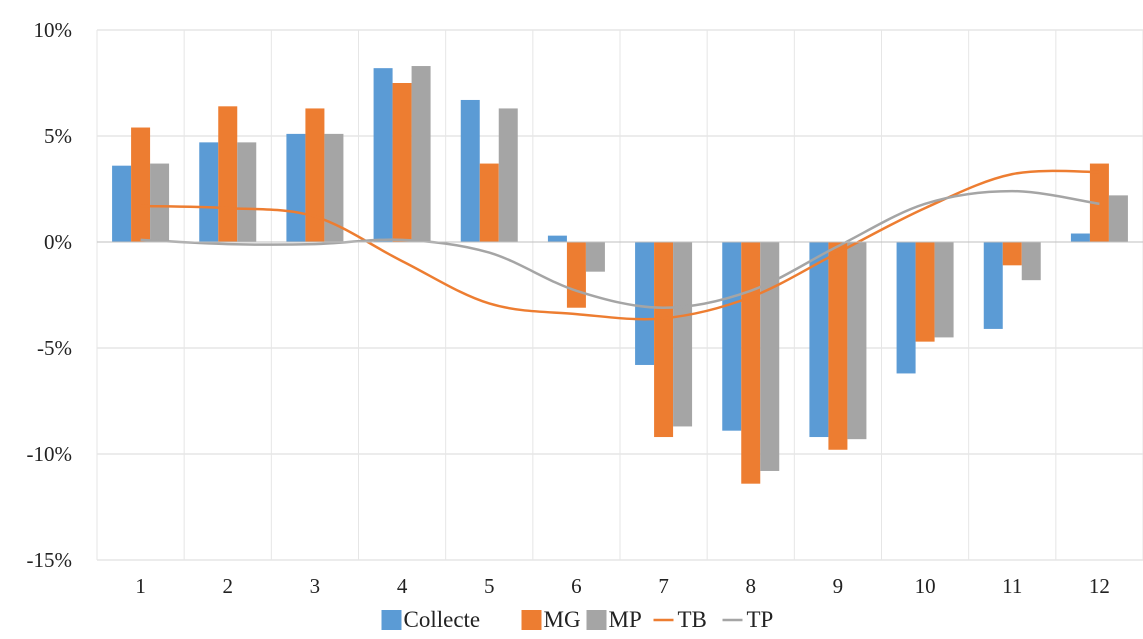 The width and height of the screenshot is (1143, 639). What do you see at coordinates (760, 619) in the screenshot?
I see `legend-label-tp: TP` at bounding box center [760, 619].